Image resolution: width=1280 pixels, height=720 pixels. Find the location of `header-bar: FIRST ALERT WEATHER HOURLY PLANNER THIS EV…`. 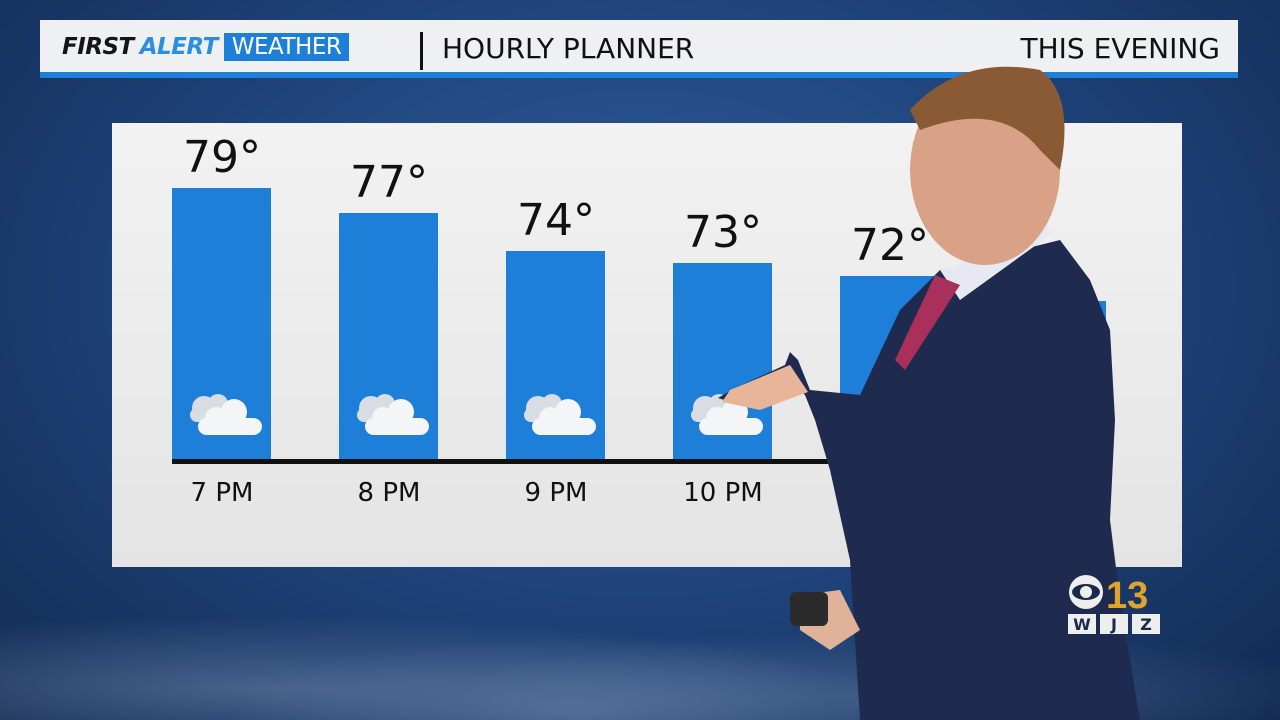

header-bar: FIRST ALERT WEATHER HOURLY PLANNER THIS EV… is located at coordinates (639, 49).